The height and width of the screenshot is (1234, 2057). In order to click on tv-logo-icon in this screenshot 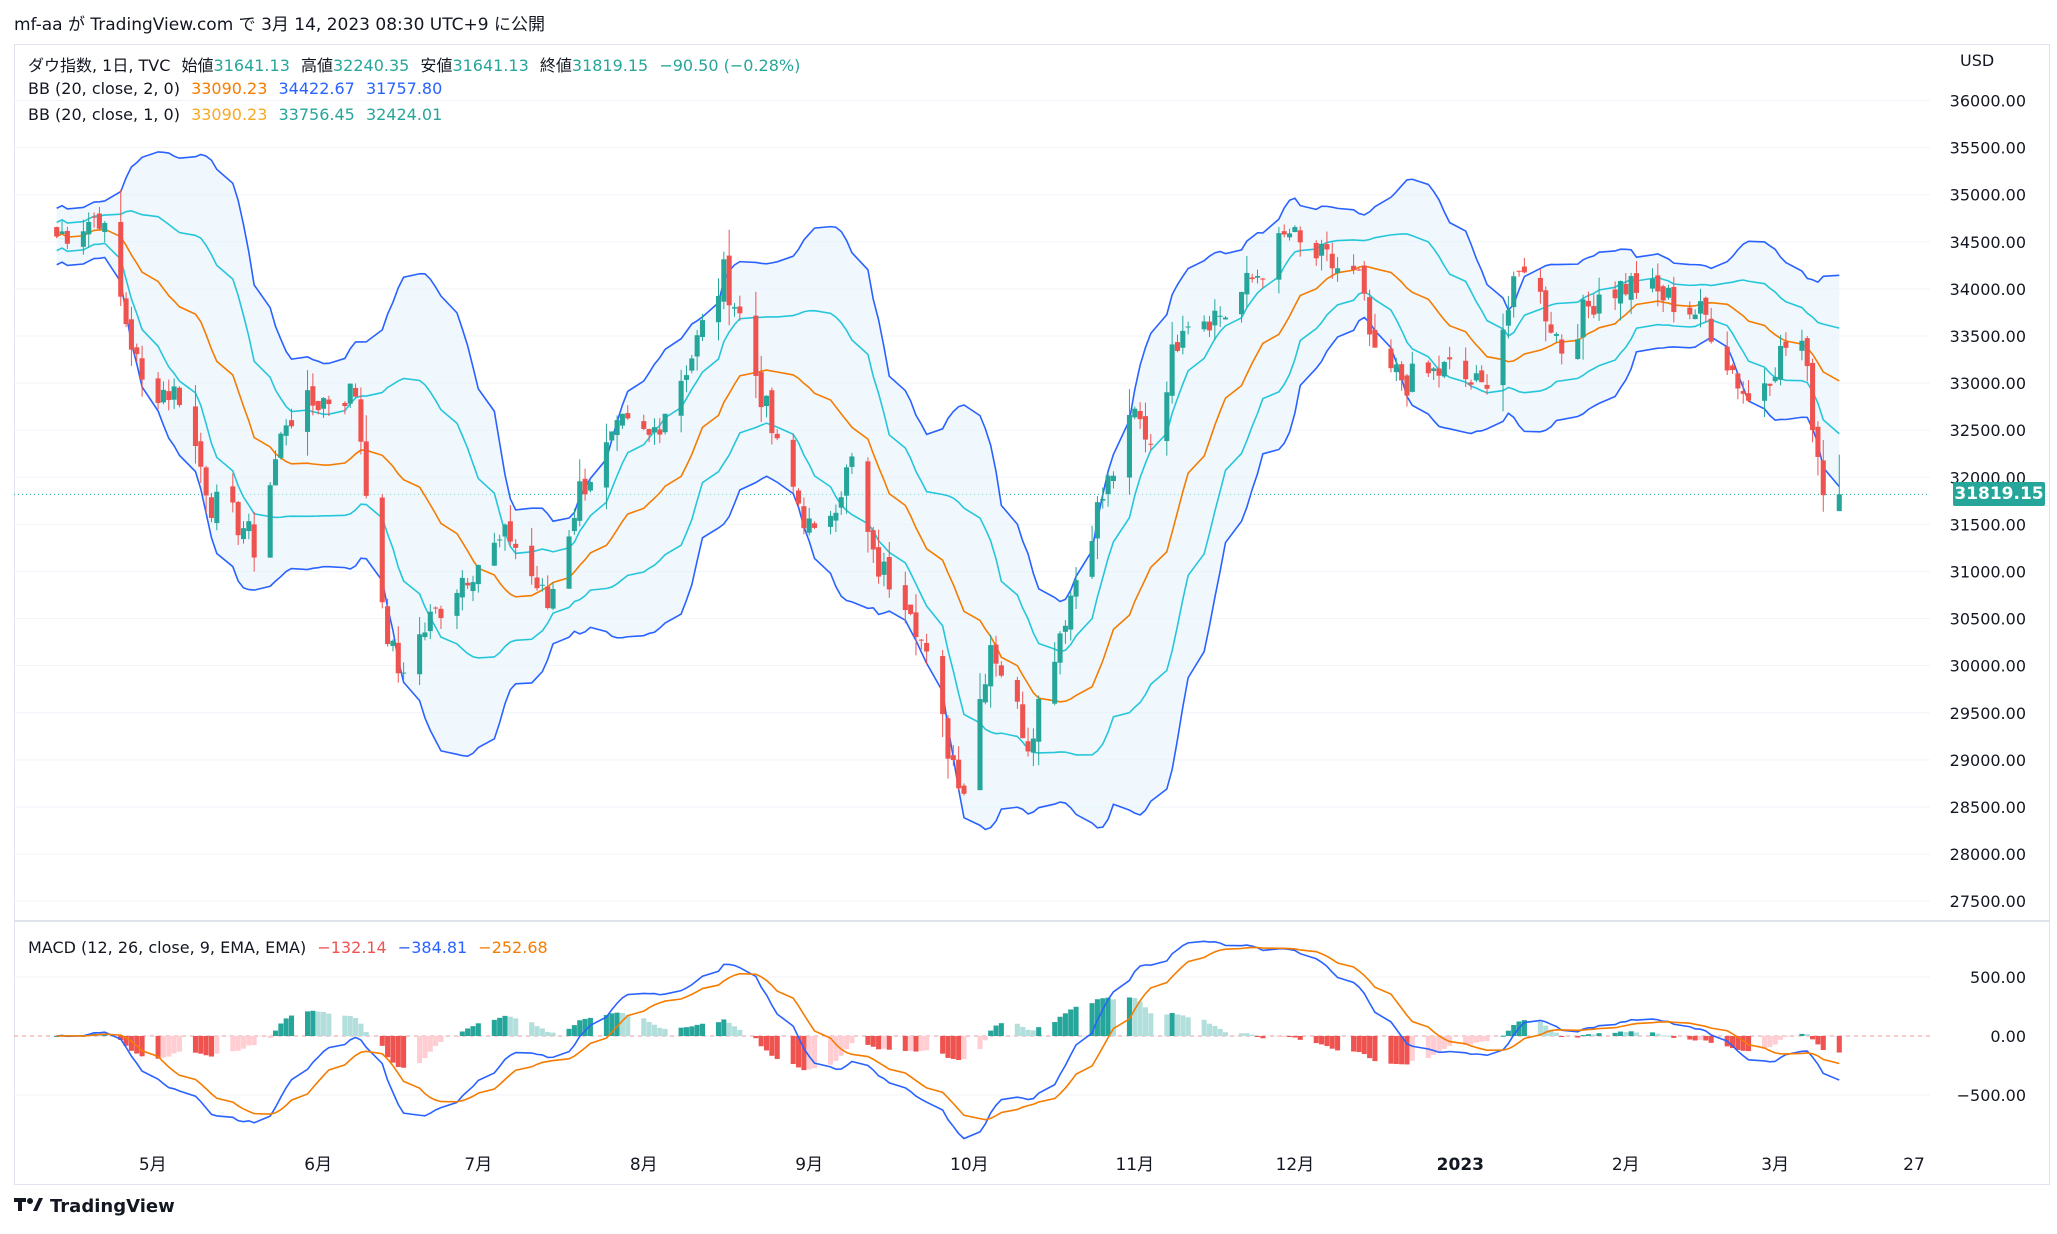, I will do `click(29, 1206)`.